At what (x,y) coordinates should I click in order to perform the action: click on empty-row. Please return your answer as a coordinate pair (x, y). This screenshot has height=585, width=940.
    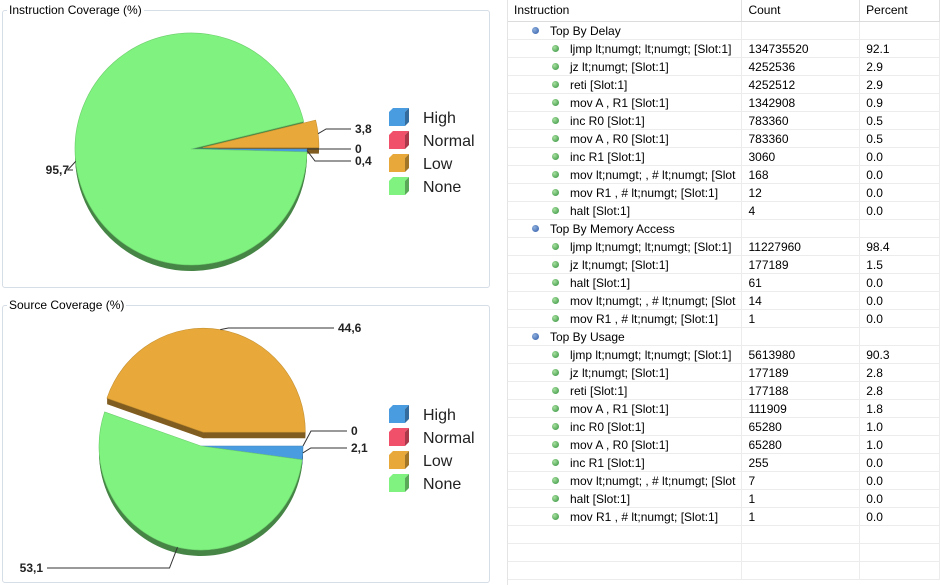
    Looking at the image, I should click on (724, 535).